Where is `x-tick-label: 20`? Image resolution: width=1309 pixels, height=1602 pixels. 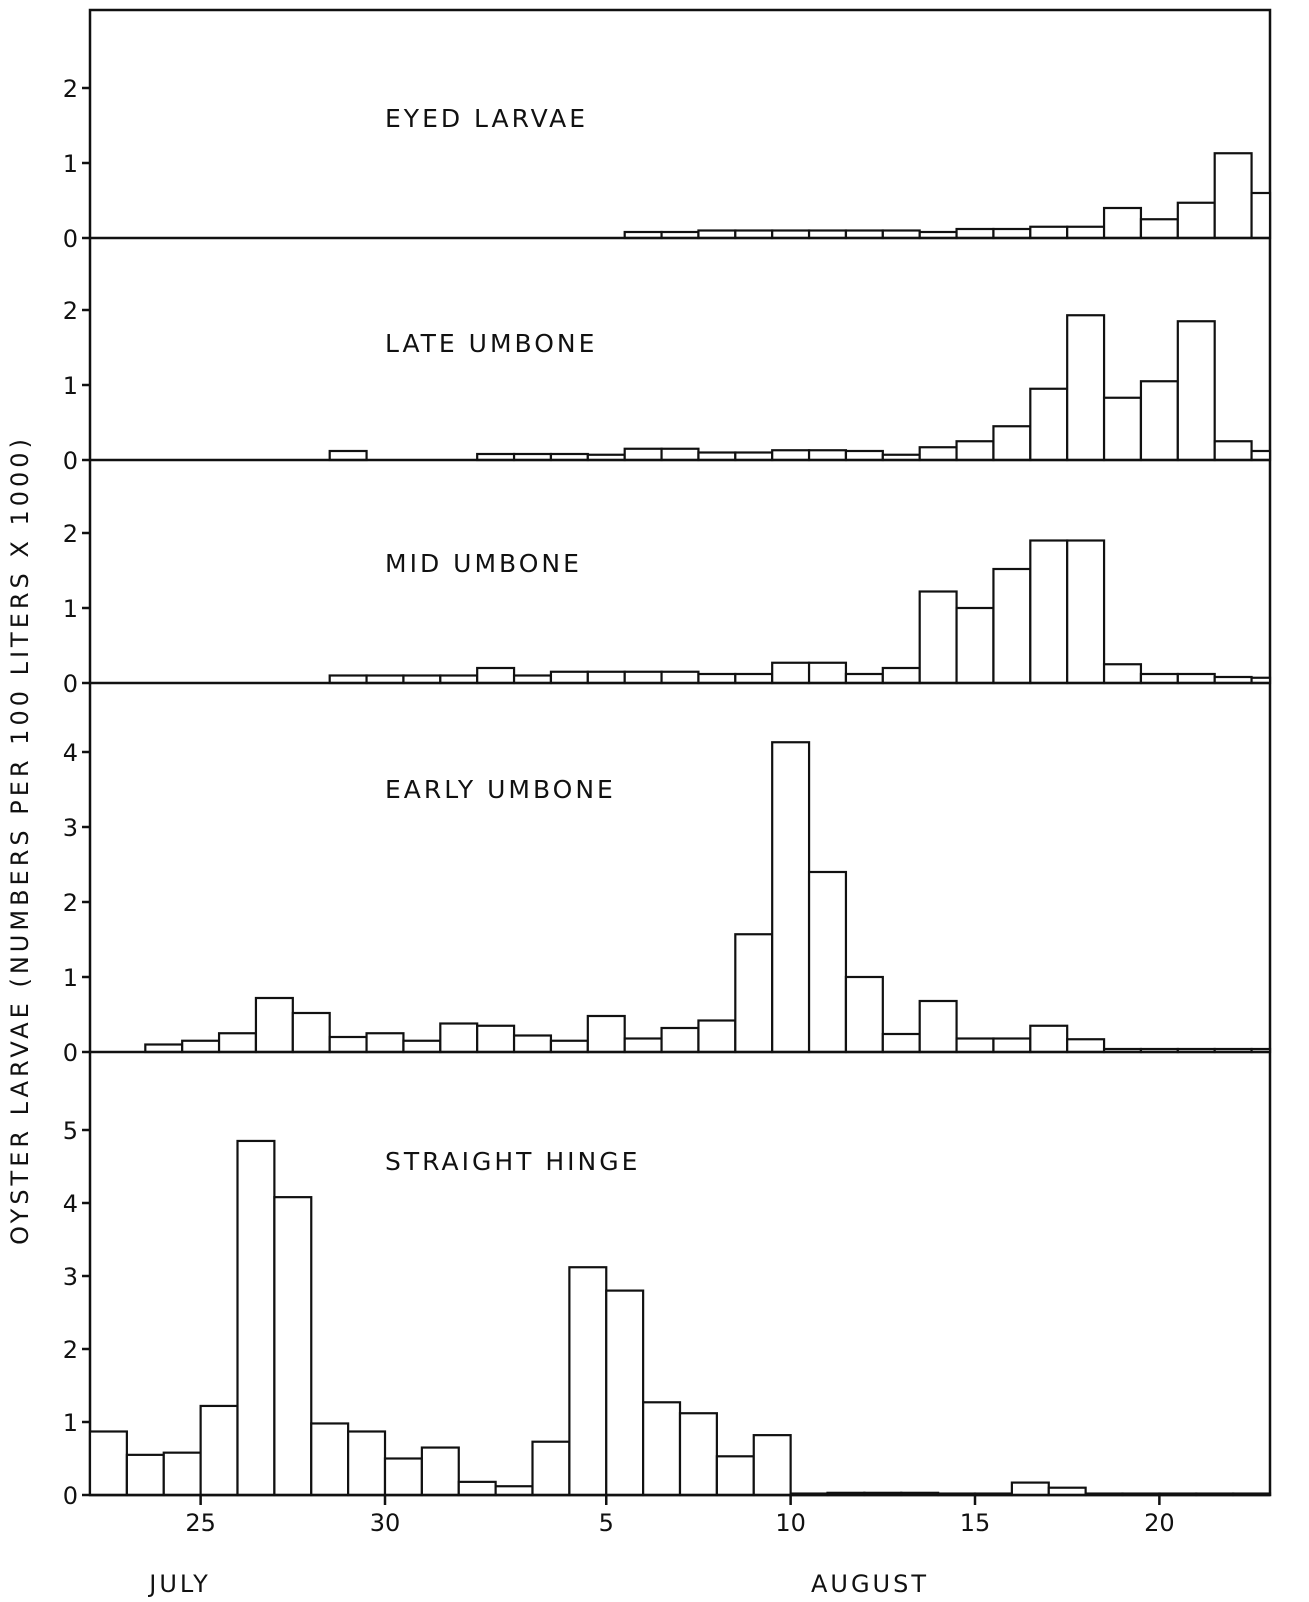
x-tick-label: 20 is located at coordinates (1159, 1523).